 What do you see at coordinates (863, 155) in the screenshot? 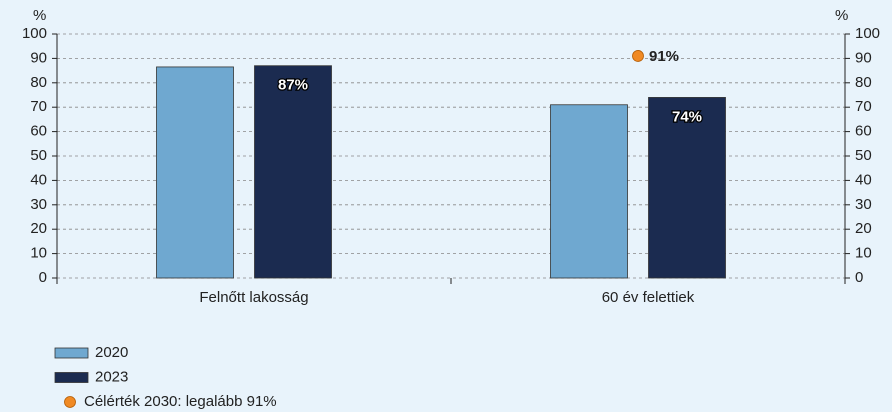
I see `y2-tick-label: 50` at bounding box center [863, 155].